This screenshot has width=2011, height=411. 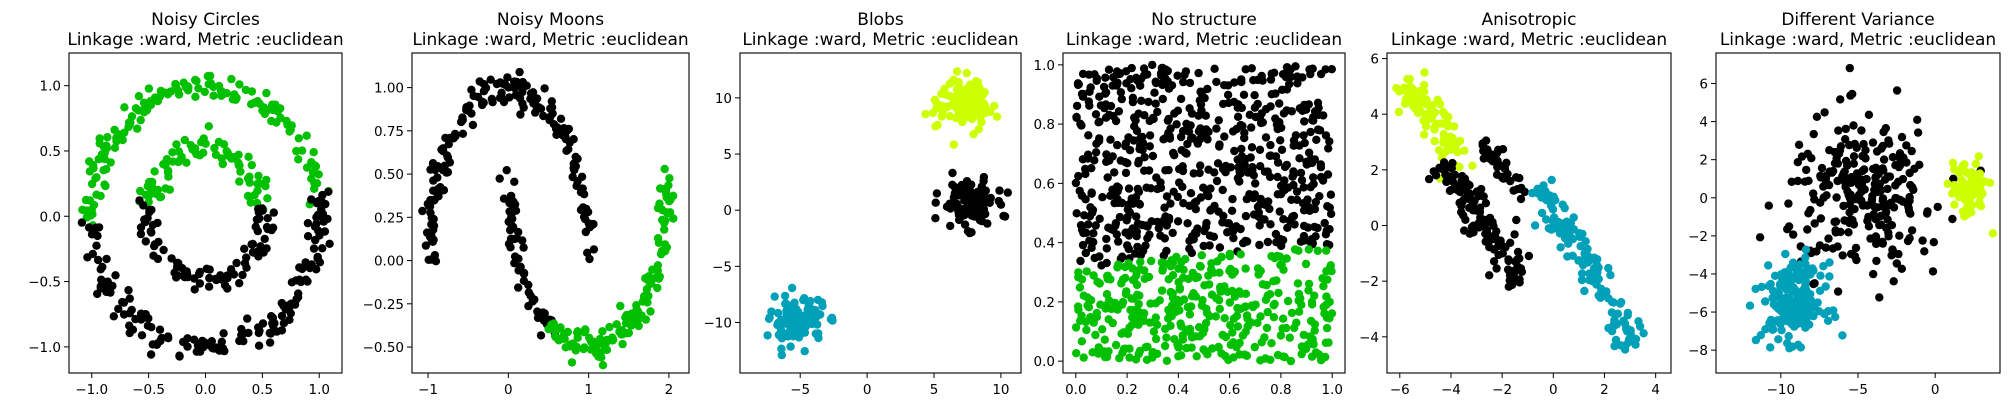 I want to click on subplot-title: Different Variance, so click(x=1857, y=20).